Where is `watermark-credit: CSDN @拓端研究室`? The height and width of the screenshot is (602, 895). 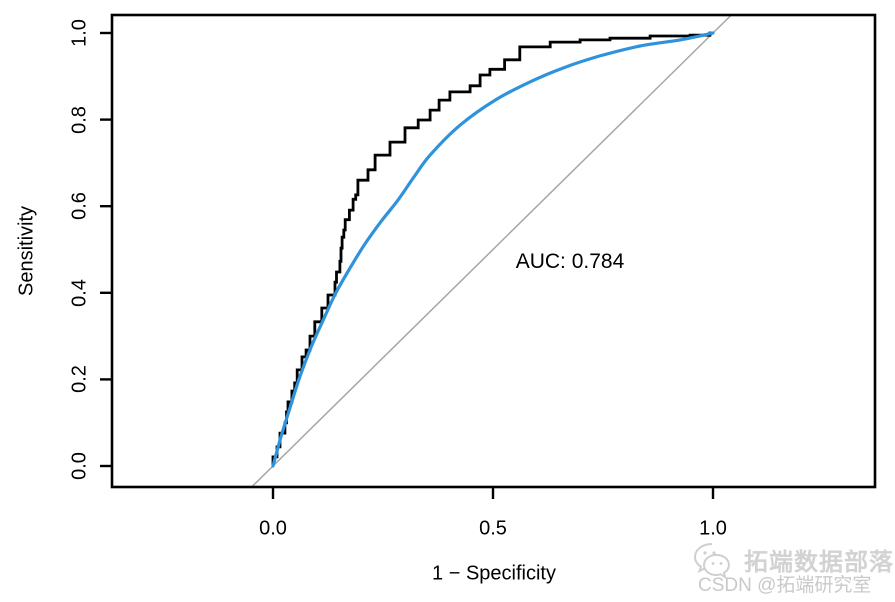
watermark-credit: CSDN @拓端研究室 is located at coordinates (785, 585).